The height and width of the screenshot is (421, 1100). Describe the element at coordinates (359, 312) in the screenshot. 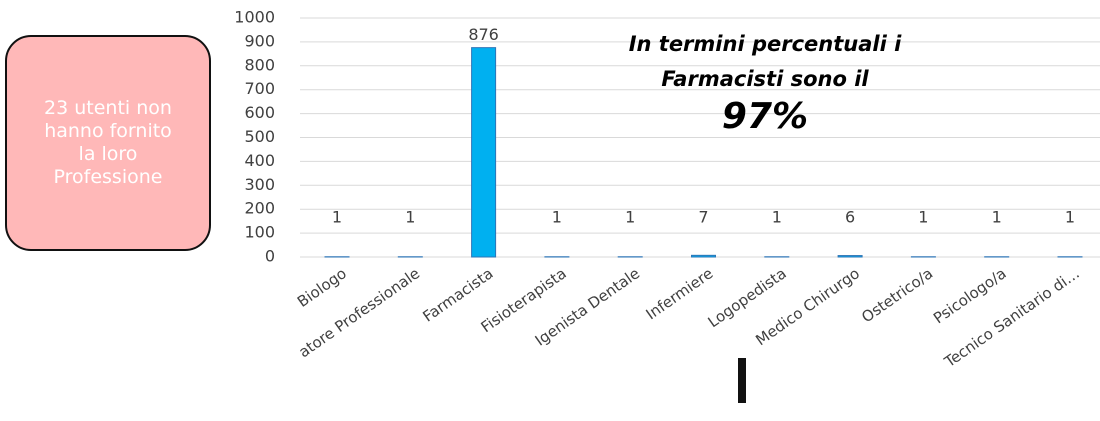

I see `x-tick-label: atore Professionale` at that location.